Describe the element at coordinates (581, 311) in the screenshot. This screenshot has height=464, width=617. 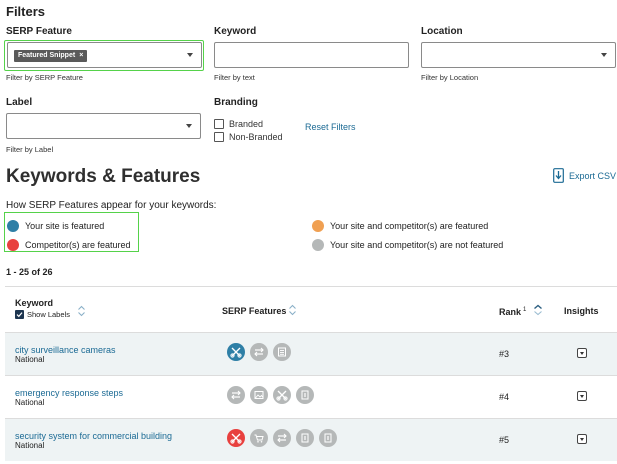
I see `insights-header: Insights` at that location.